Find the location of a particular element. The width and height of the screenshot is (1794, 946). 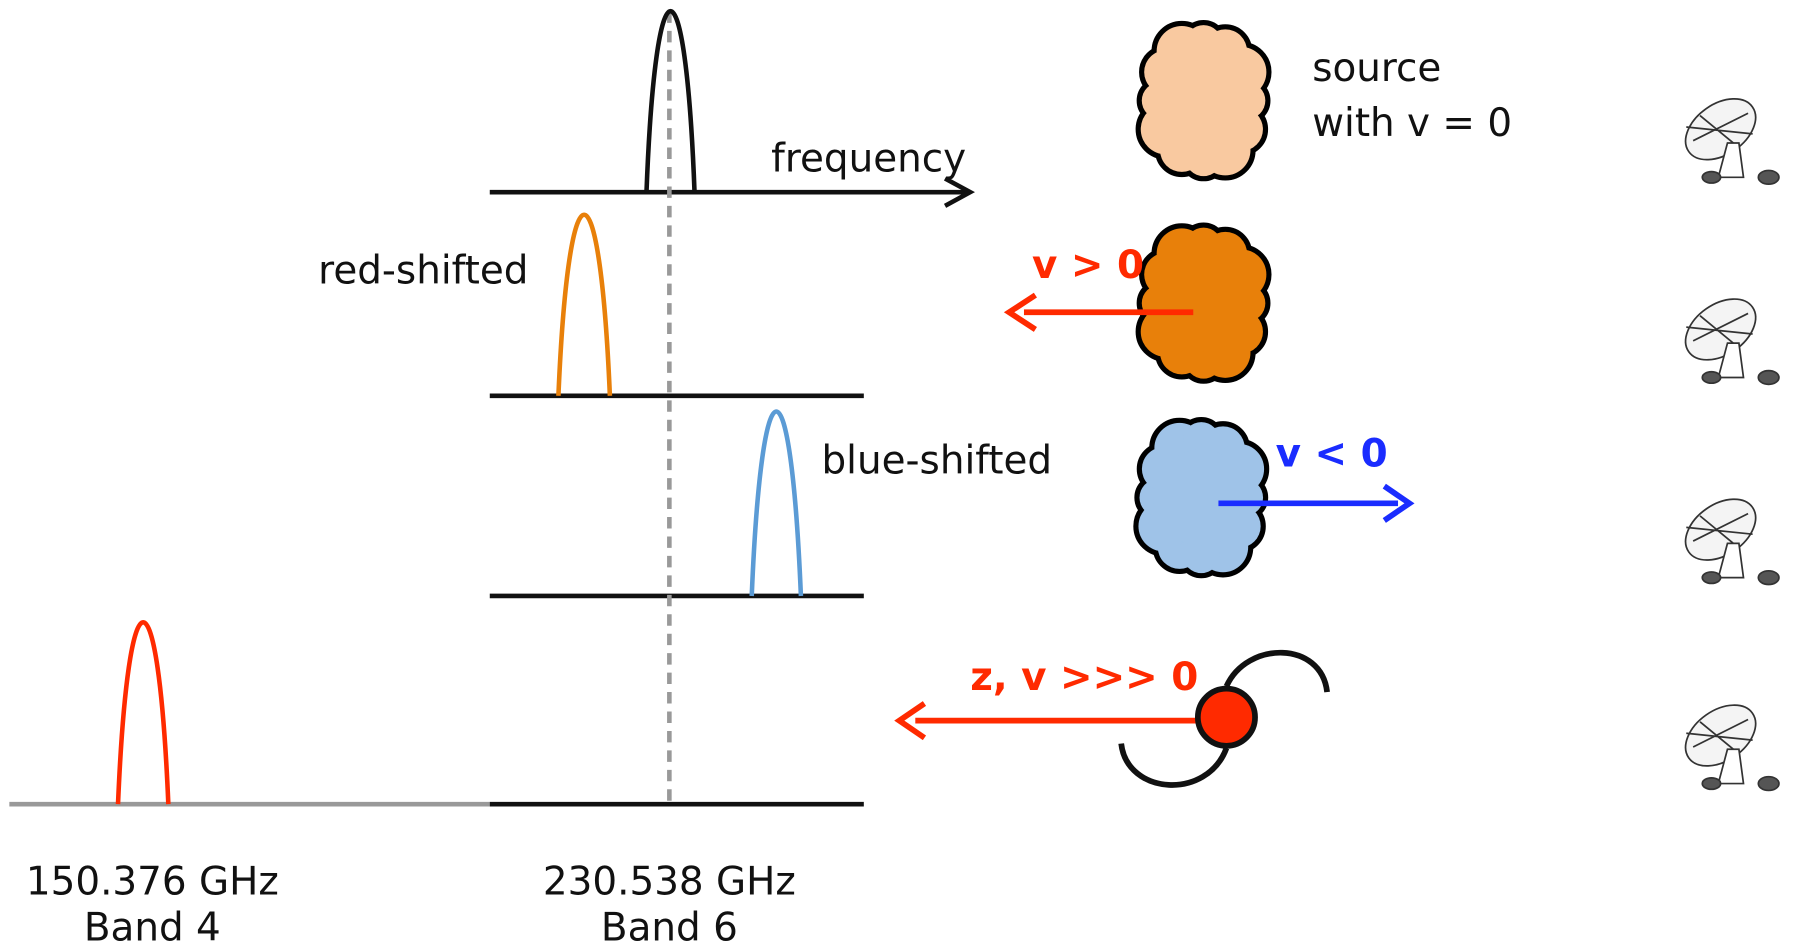

spectrum-label: blue-shifted is located at coordinates (937, 461).